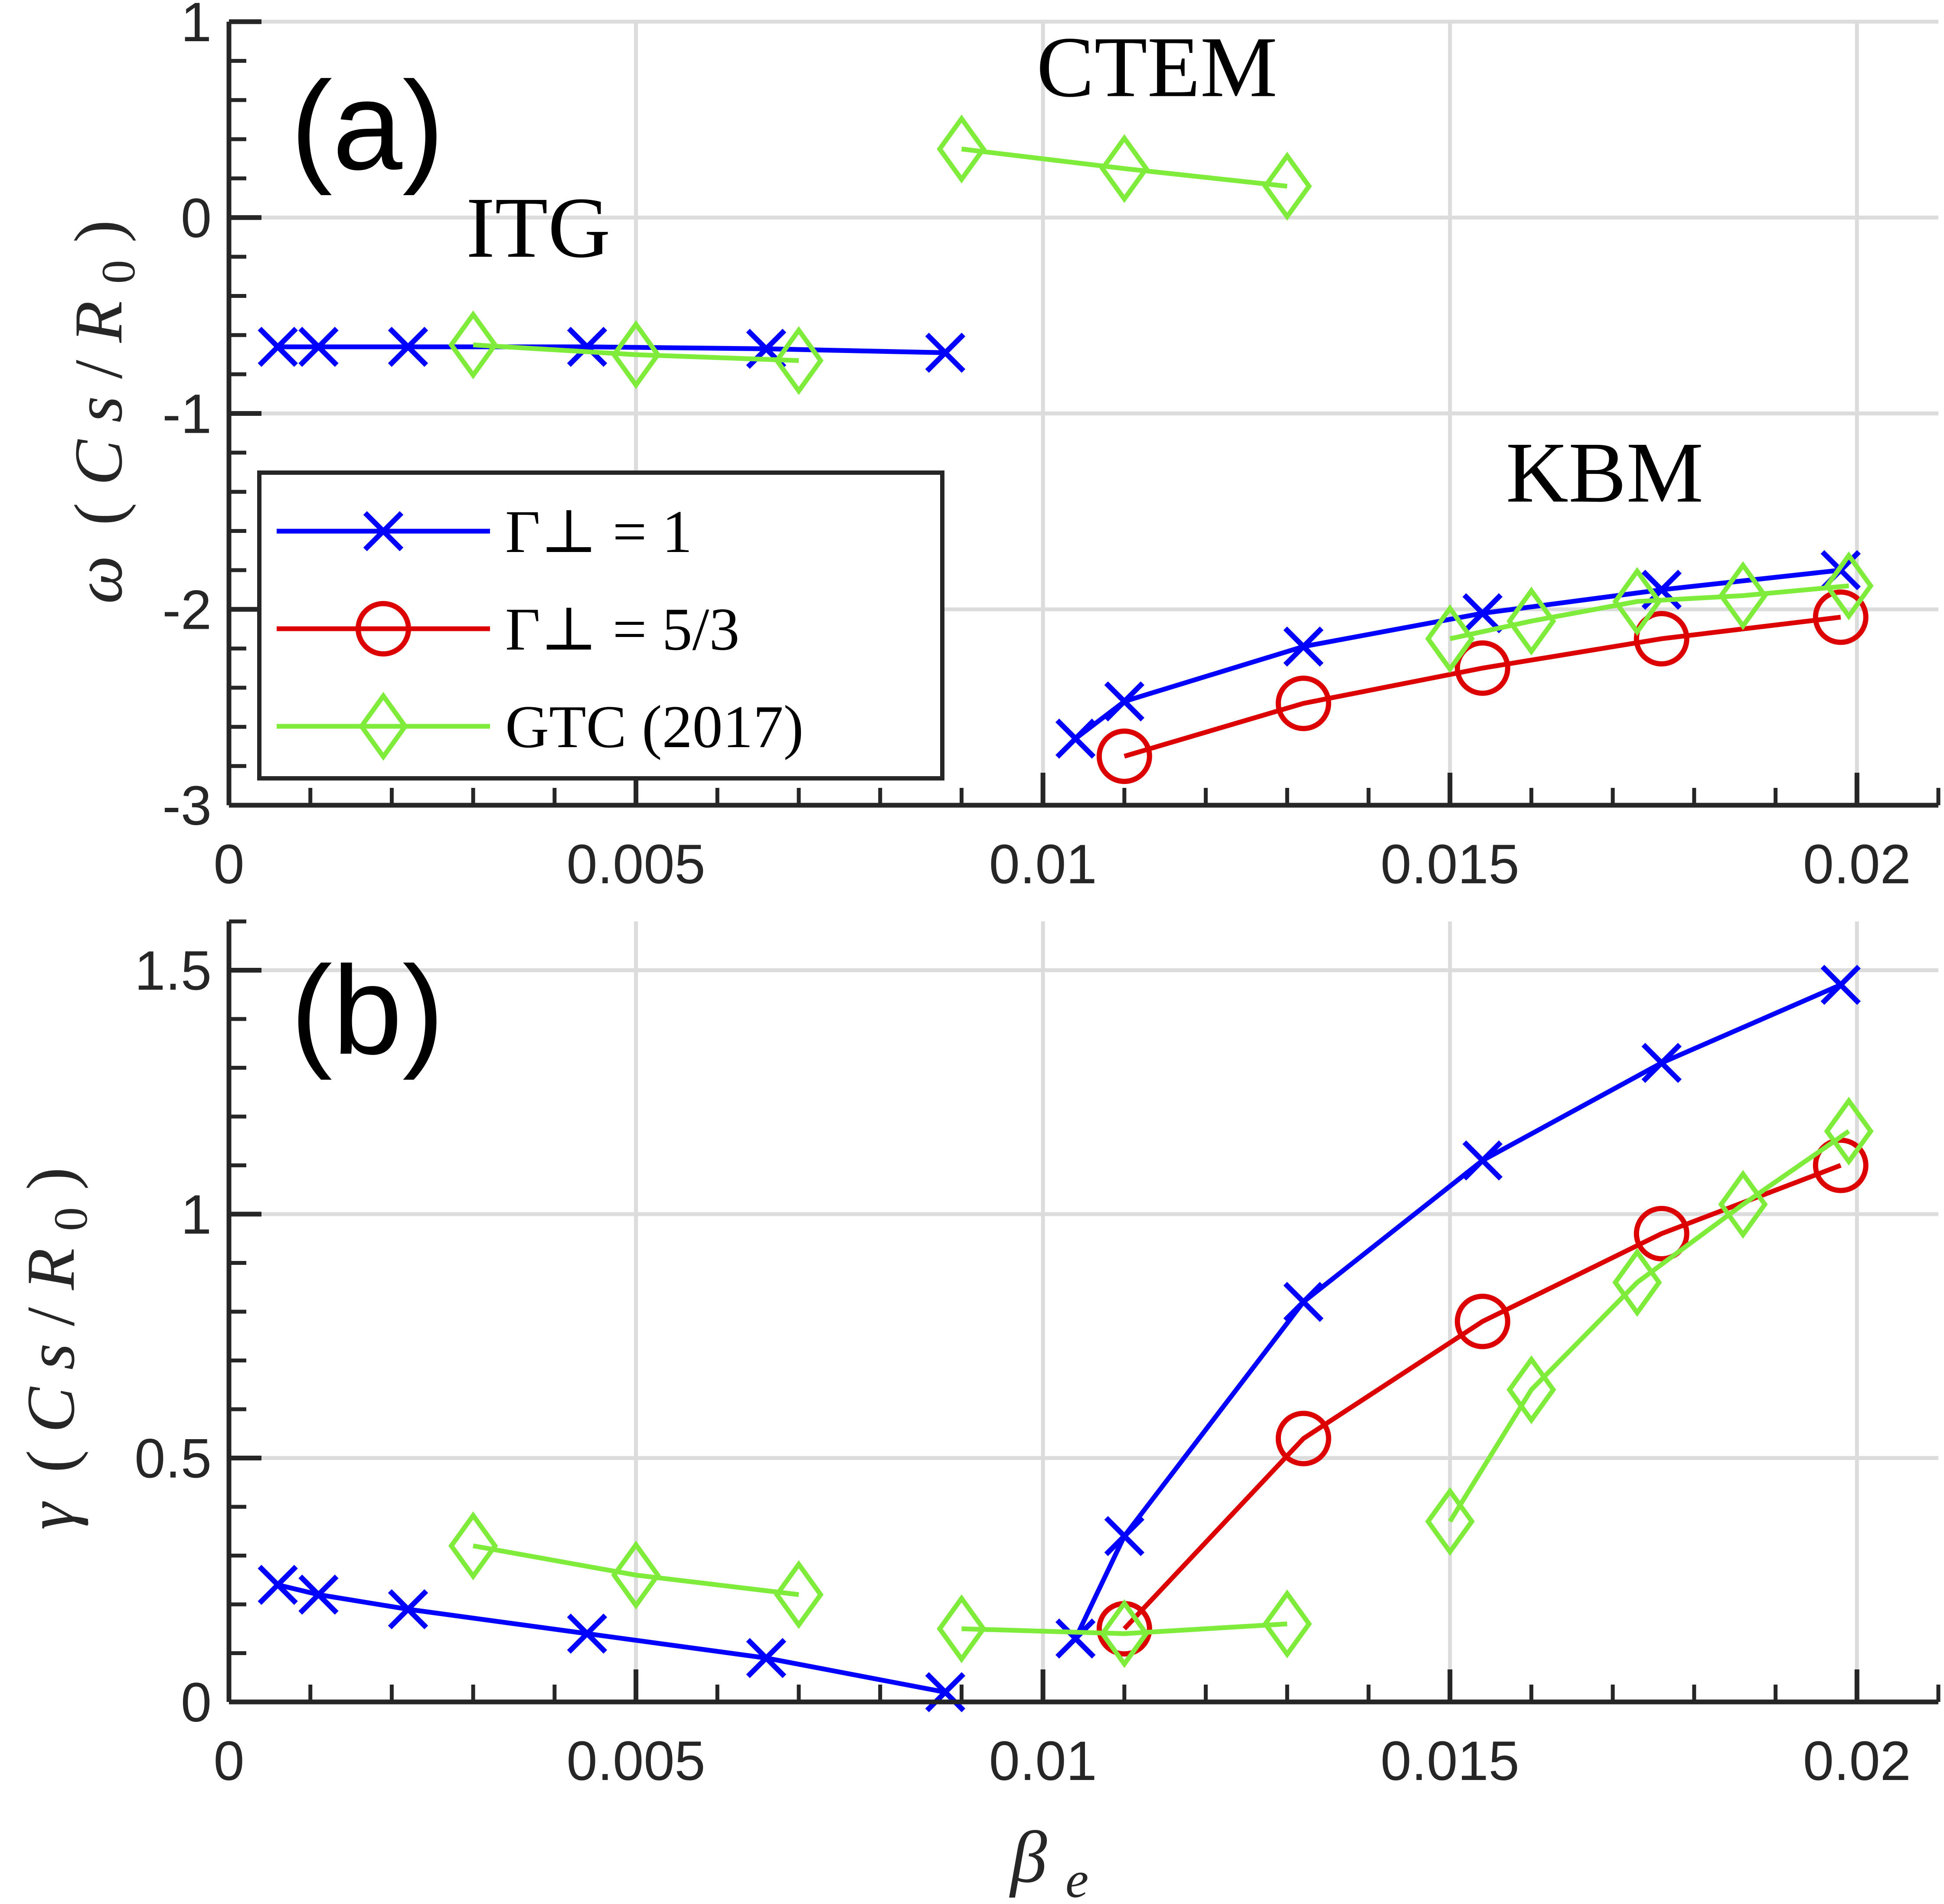 Image resolution: width=1944 pixels, height=1904 pixels. What do you see at coordinates (1857, 864) in the screenshot?
I see `x-tick-label: 0.02` at bounding box center [1857, 864].